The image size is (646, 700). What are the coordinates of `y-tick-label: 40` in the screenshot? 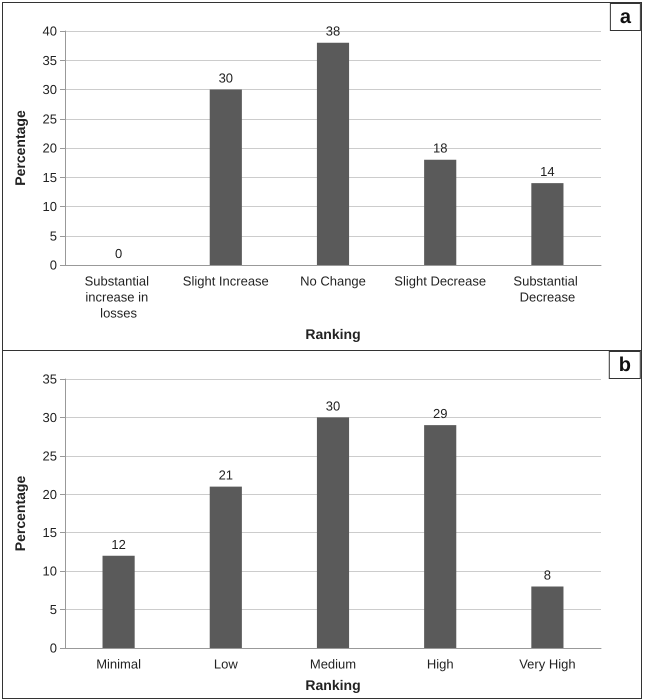 It's located at (49, 31).